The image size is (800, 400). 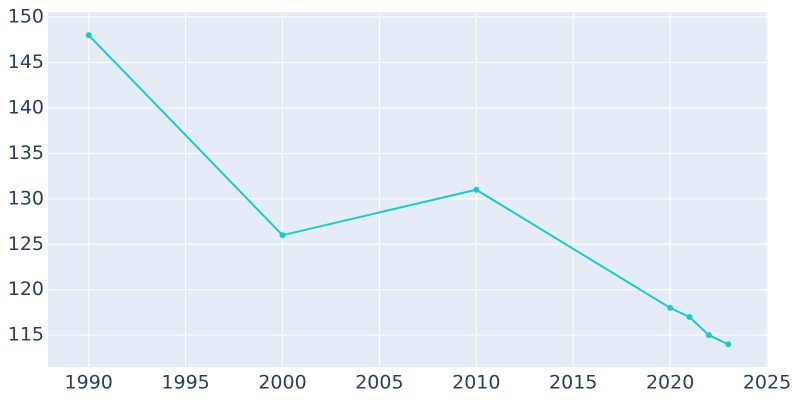 I want to click on y-tick-label: 120, so click(x=26, y=289).